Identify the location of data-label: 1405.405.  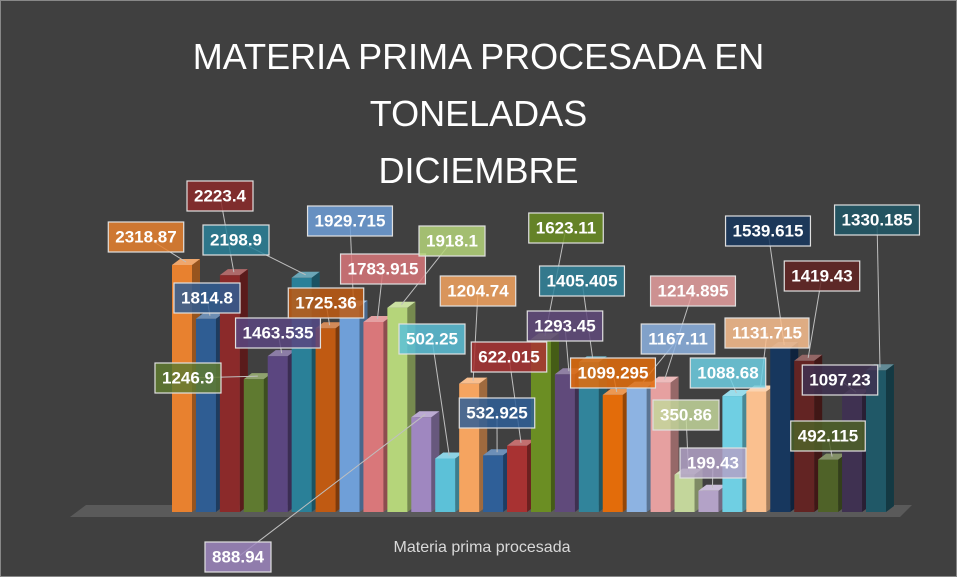
(582, 281).